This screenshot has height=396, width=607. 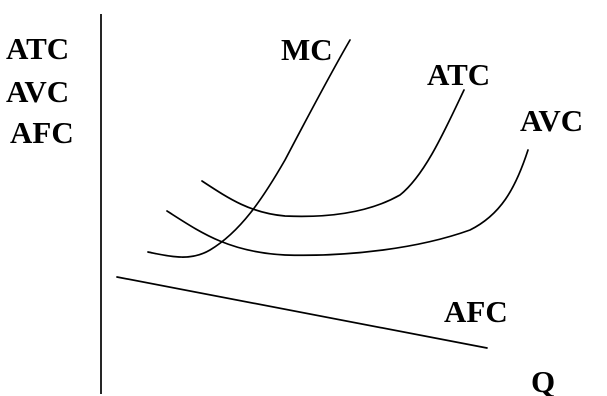 I want to click on atc-curve, so click(x=333, y=153).